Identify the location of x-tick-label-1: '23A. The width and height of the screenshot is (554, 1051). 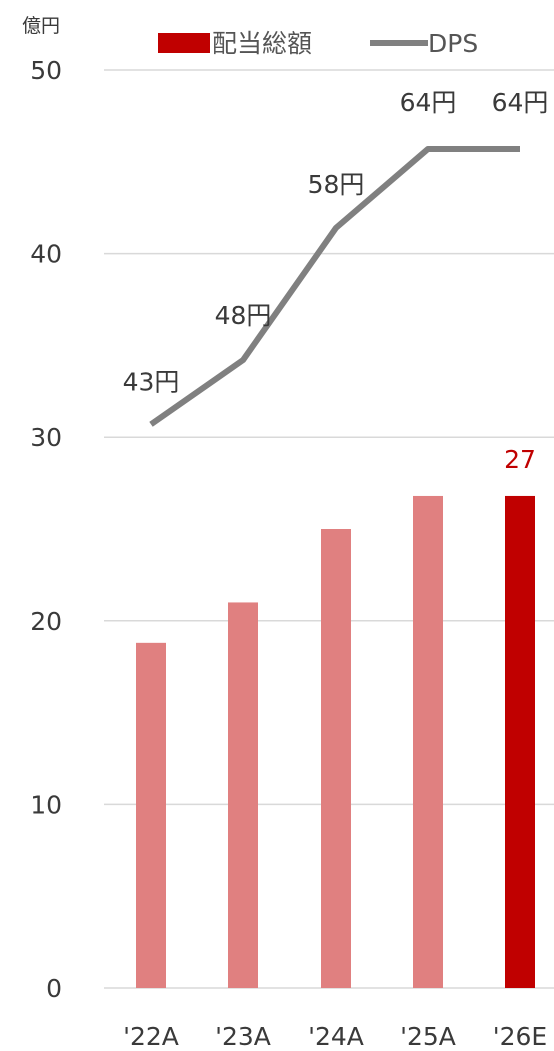
(243, 1036).